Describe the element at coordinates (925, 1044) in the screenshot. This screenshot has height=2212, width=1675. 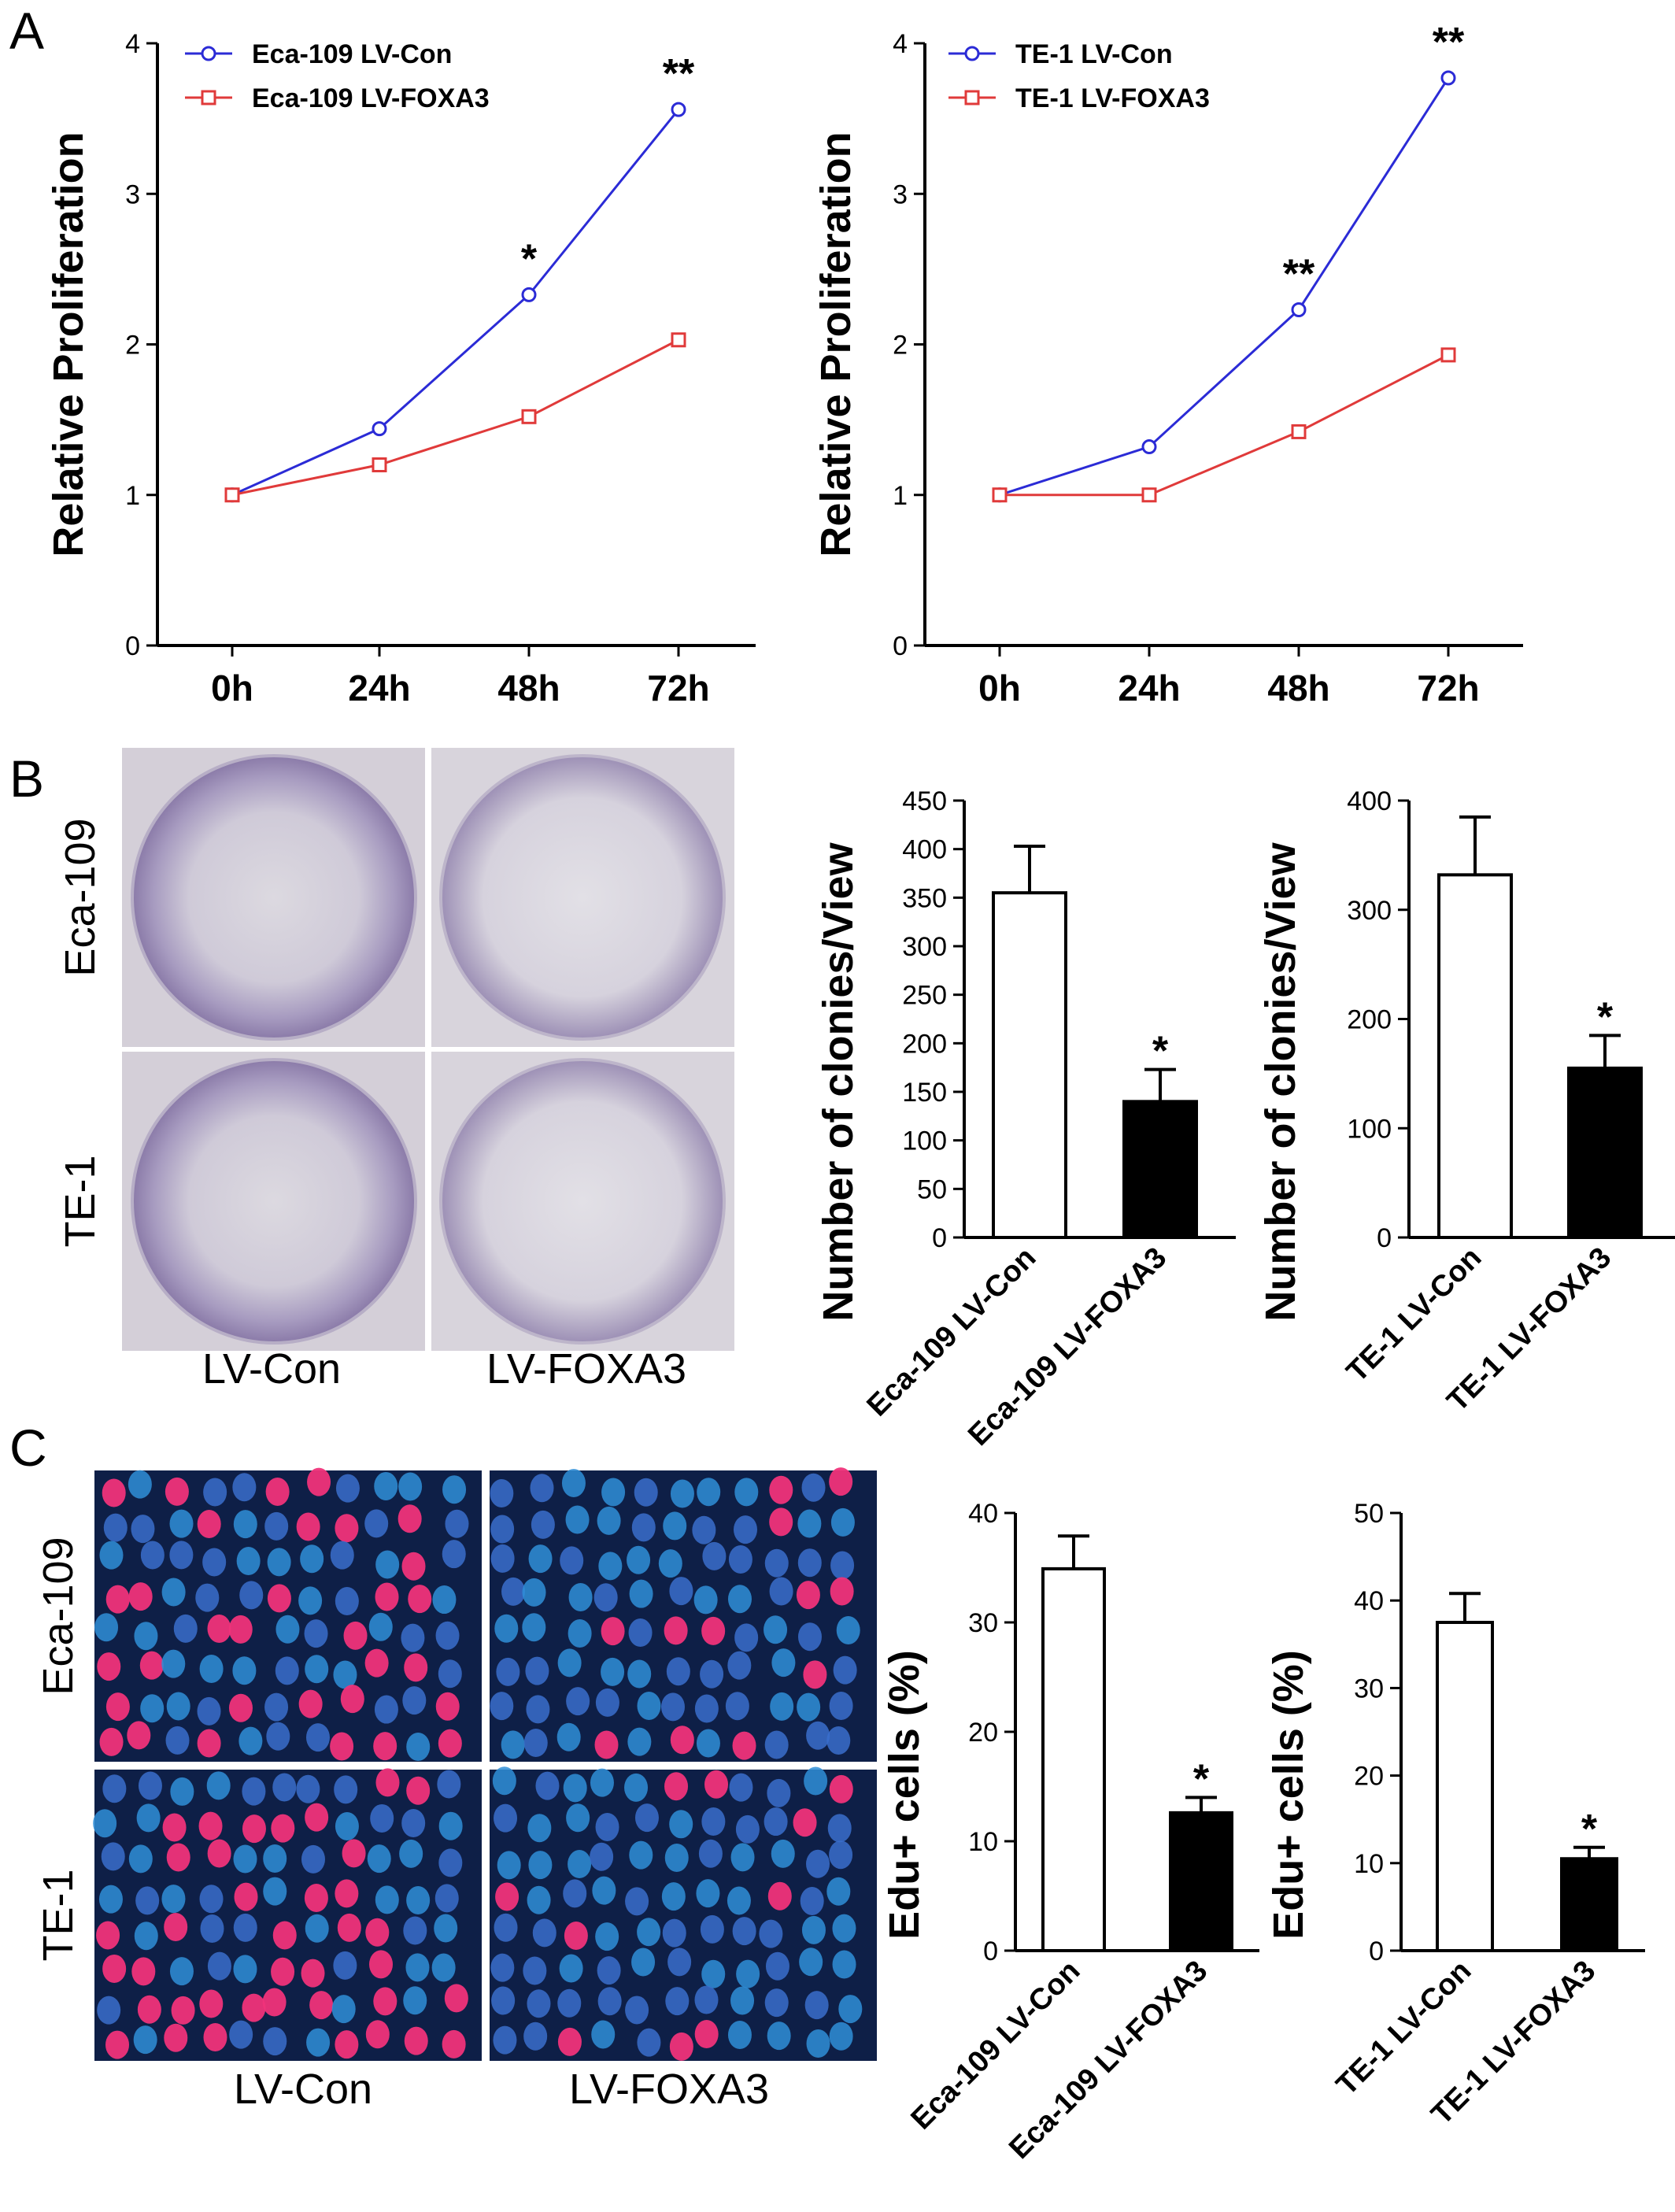
I see `y-tick-label: 200` at that location.